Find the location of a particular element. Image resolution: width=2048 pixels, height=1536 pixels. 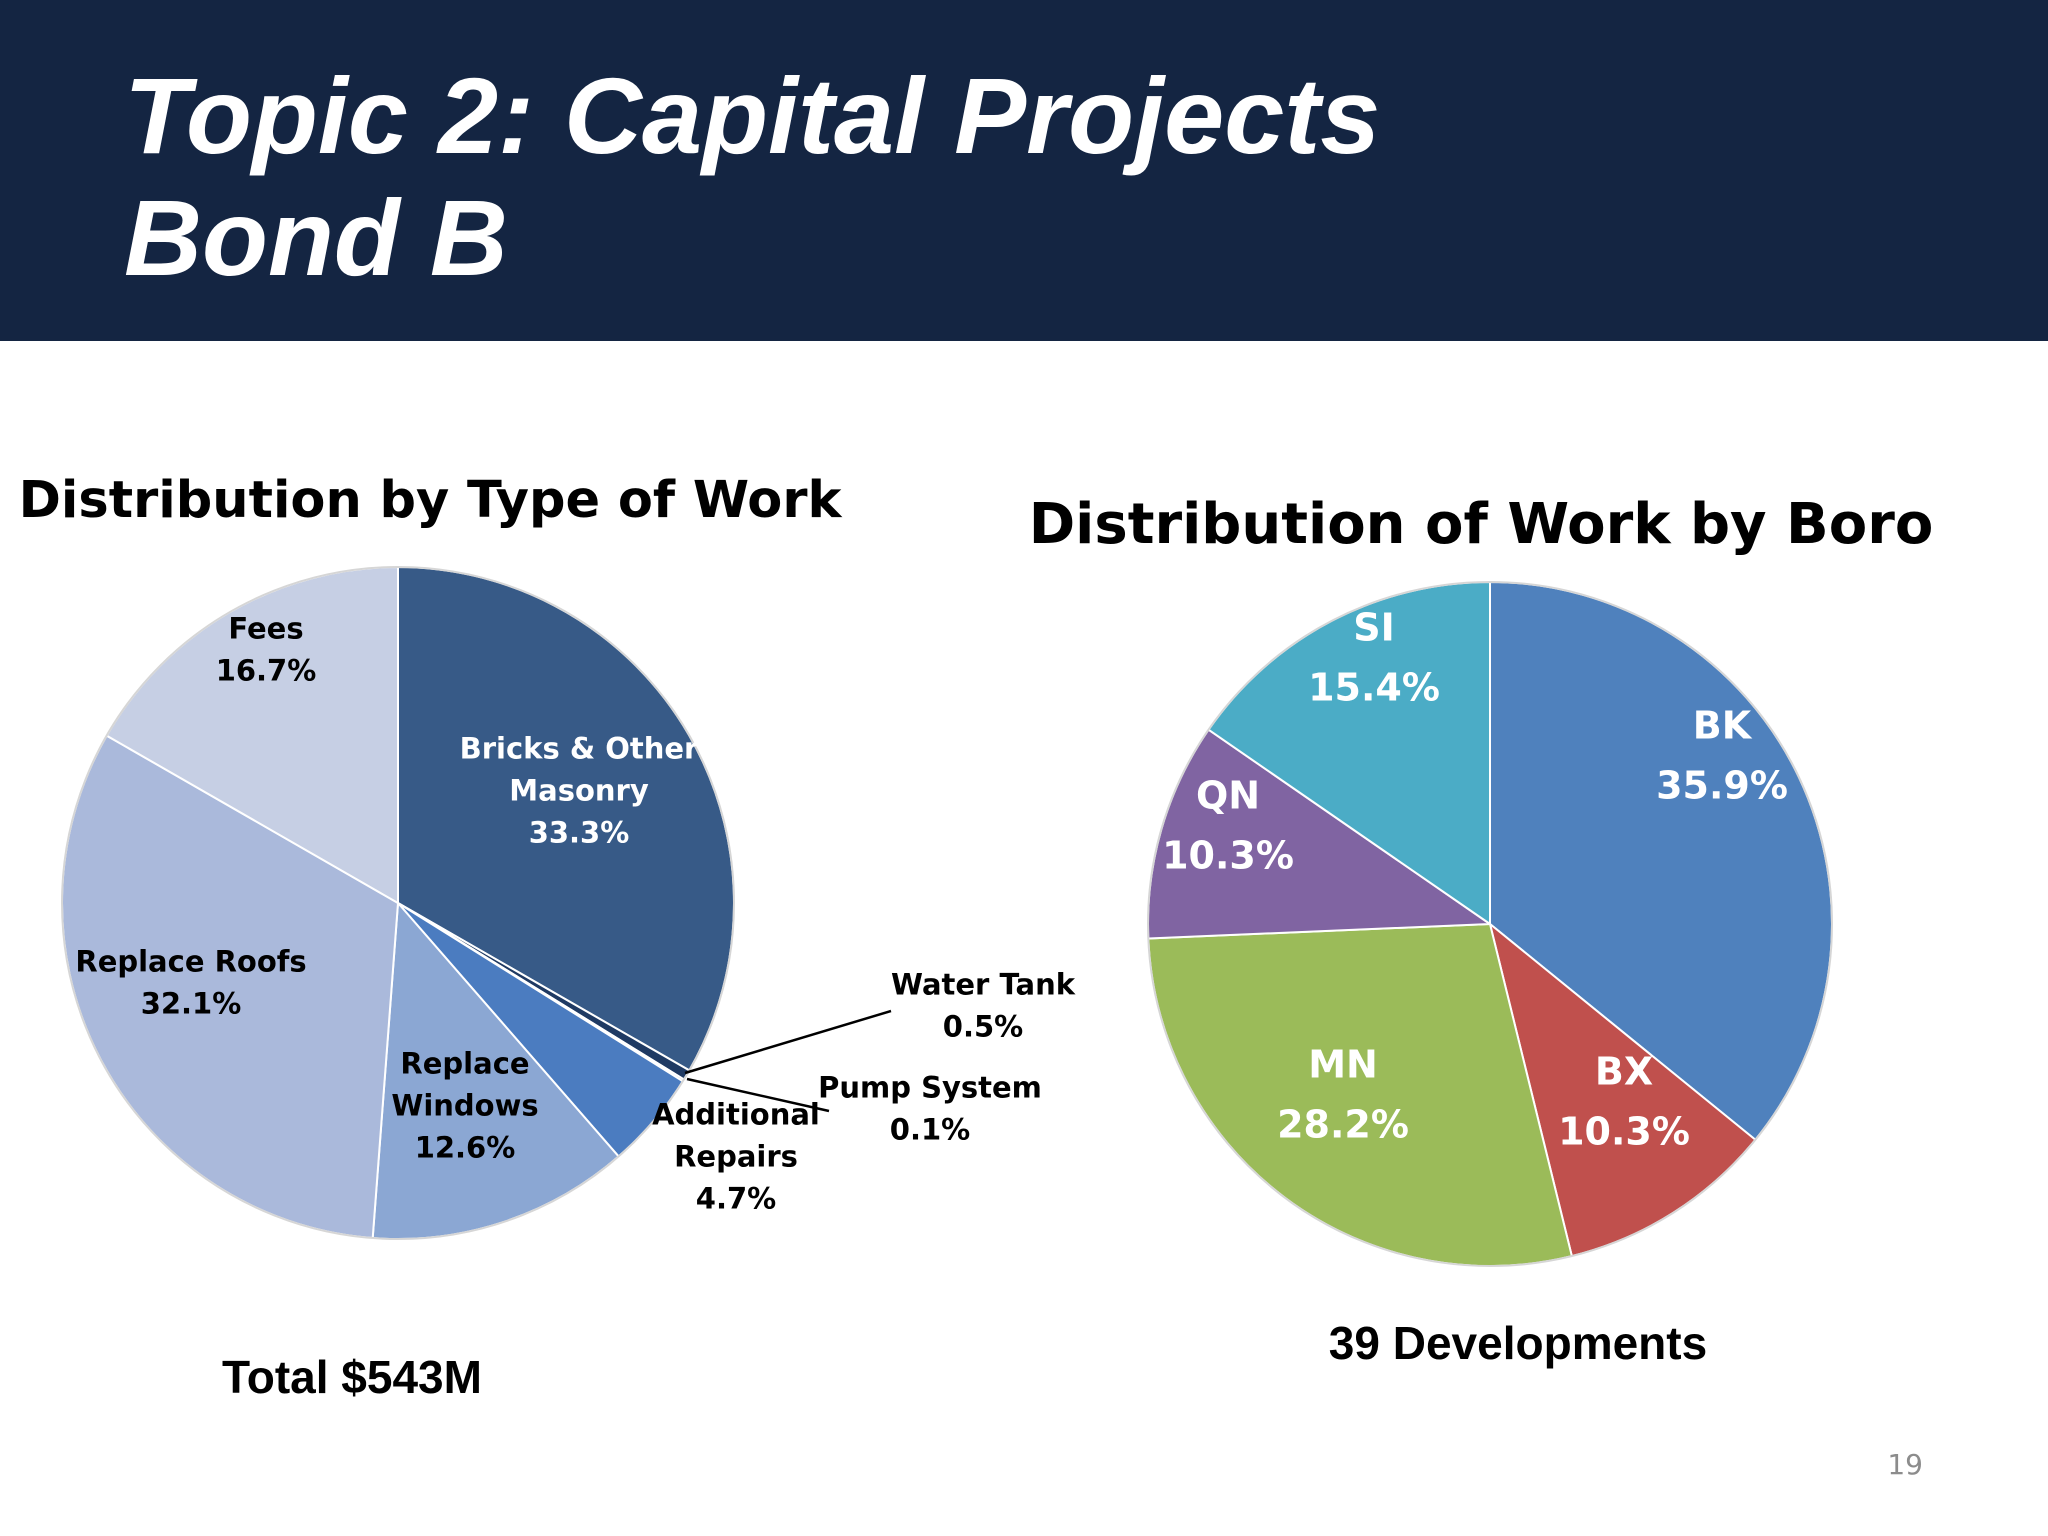

slice-label-replace-roofs: Replace Roofs is located at coordinates (190, 961).